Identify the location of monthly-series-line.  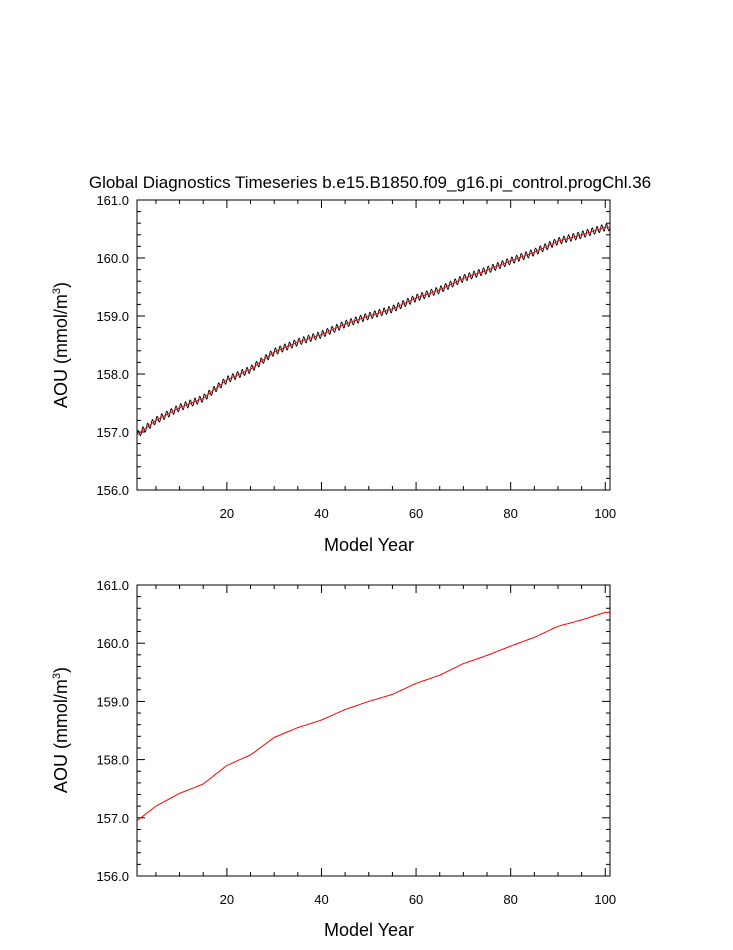
(373, 330).